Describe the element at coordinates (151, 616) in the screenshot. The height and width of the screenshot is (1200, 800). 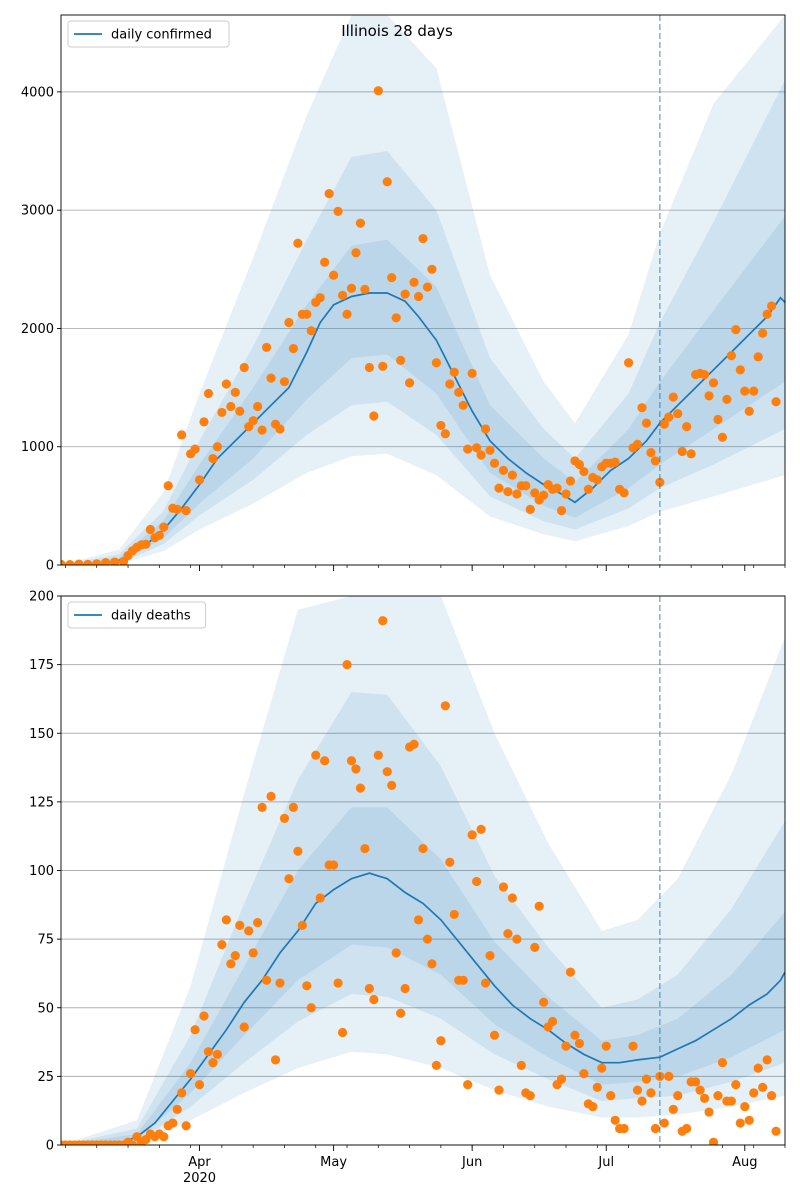
I see `legend-label: daily deaths` at that location.